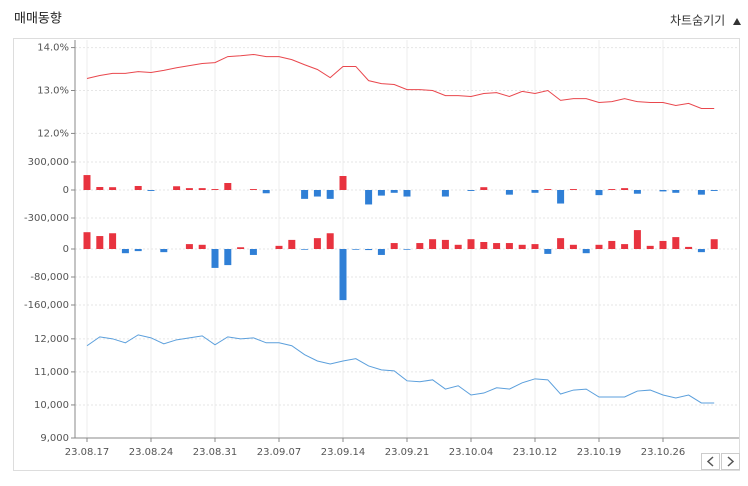 The height and width of the screenshot is (486, 748). I want to click on y-tick-label: 13.0%, so click(53, 91).